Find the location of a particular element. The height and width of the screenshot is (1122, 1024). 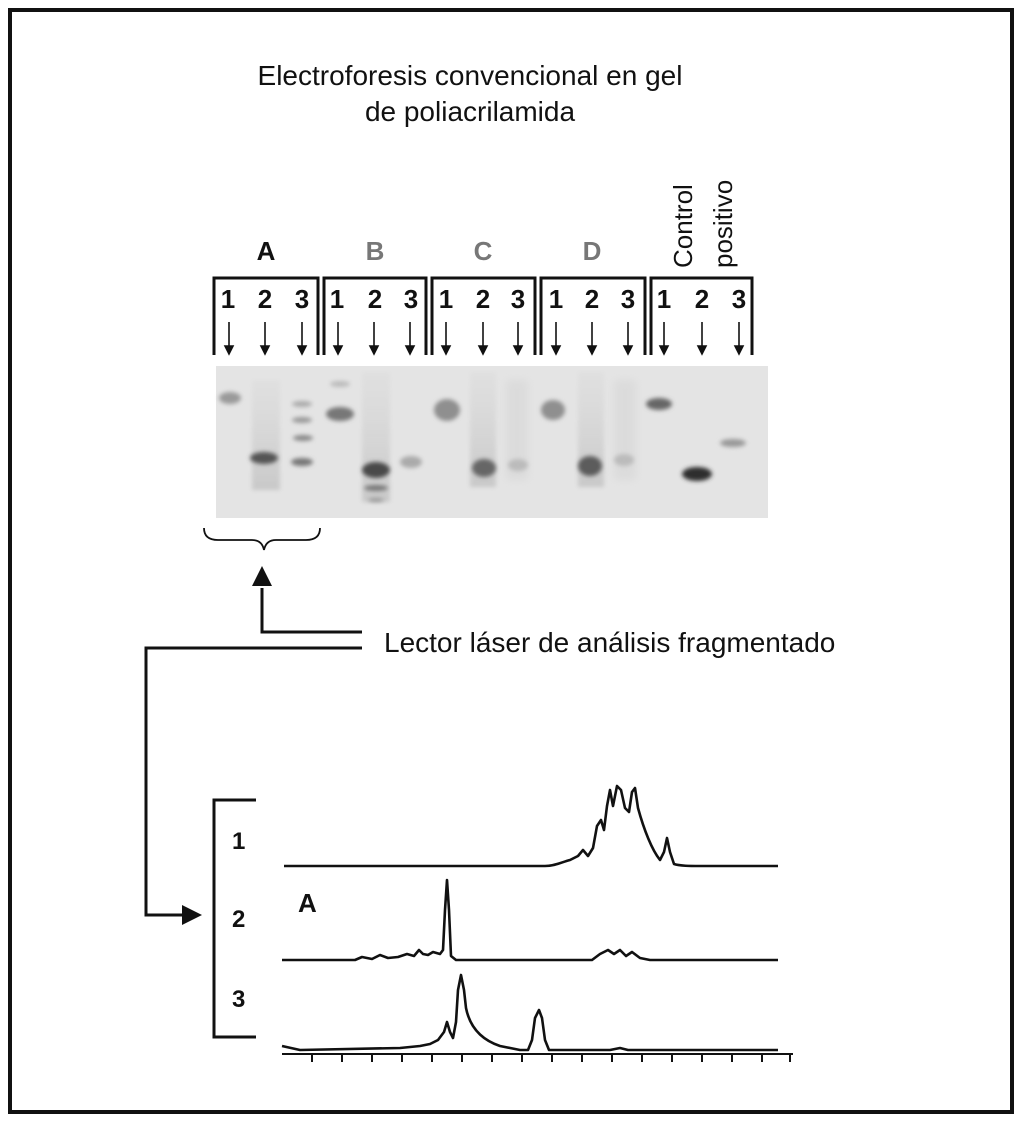

bracket-d is located at coordinates (593, 315).